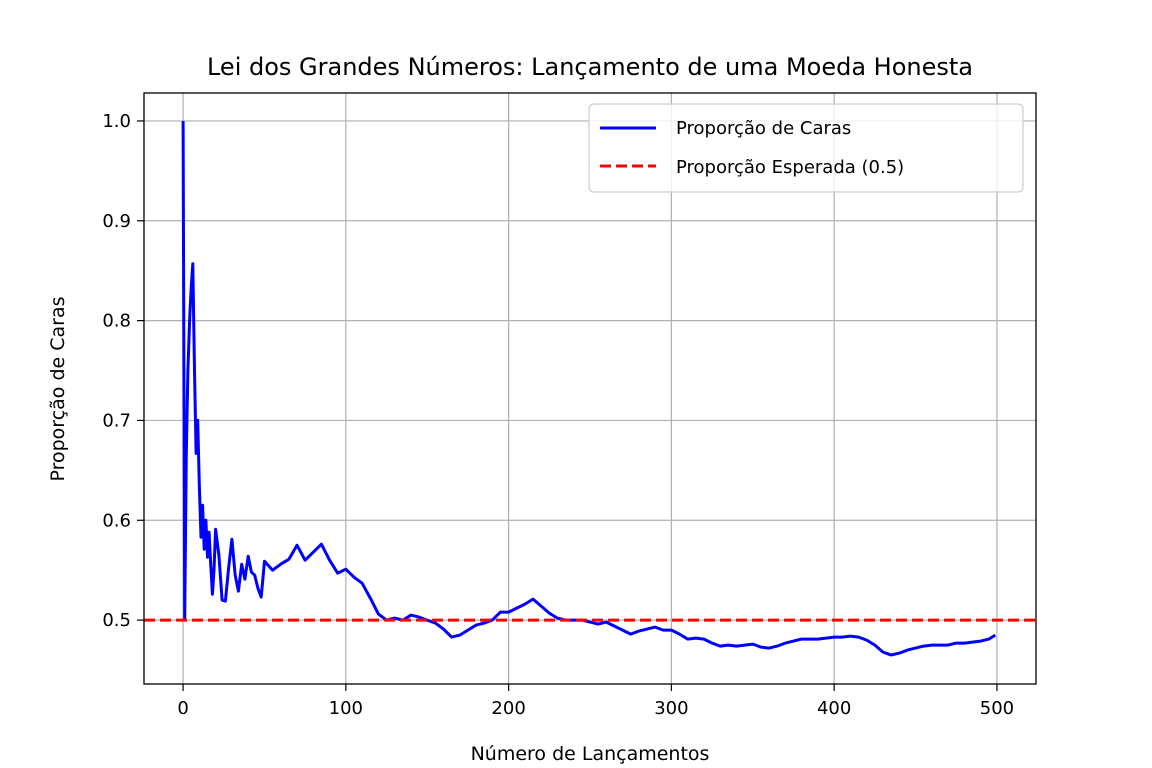 The height and width of the screenshot is (768, 1152). Describe the element at coordinates (116, 321) in the screenshot. I see `y-tick-label: 0.8` at that location.